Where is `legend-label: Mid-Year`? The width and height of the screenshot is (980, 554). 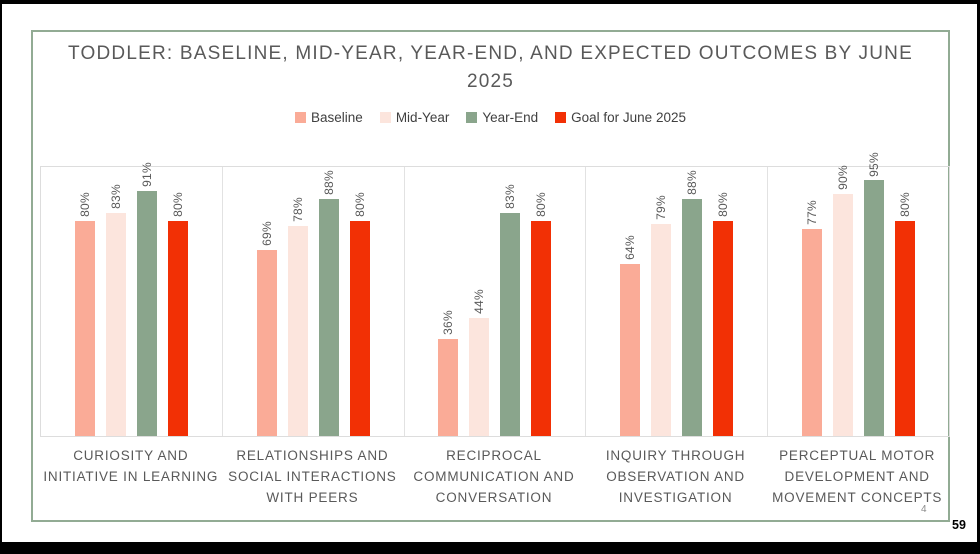 legend-label: Mid-Year is located at coordinates (422, 117).